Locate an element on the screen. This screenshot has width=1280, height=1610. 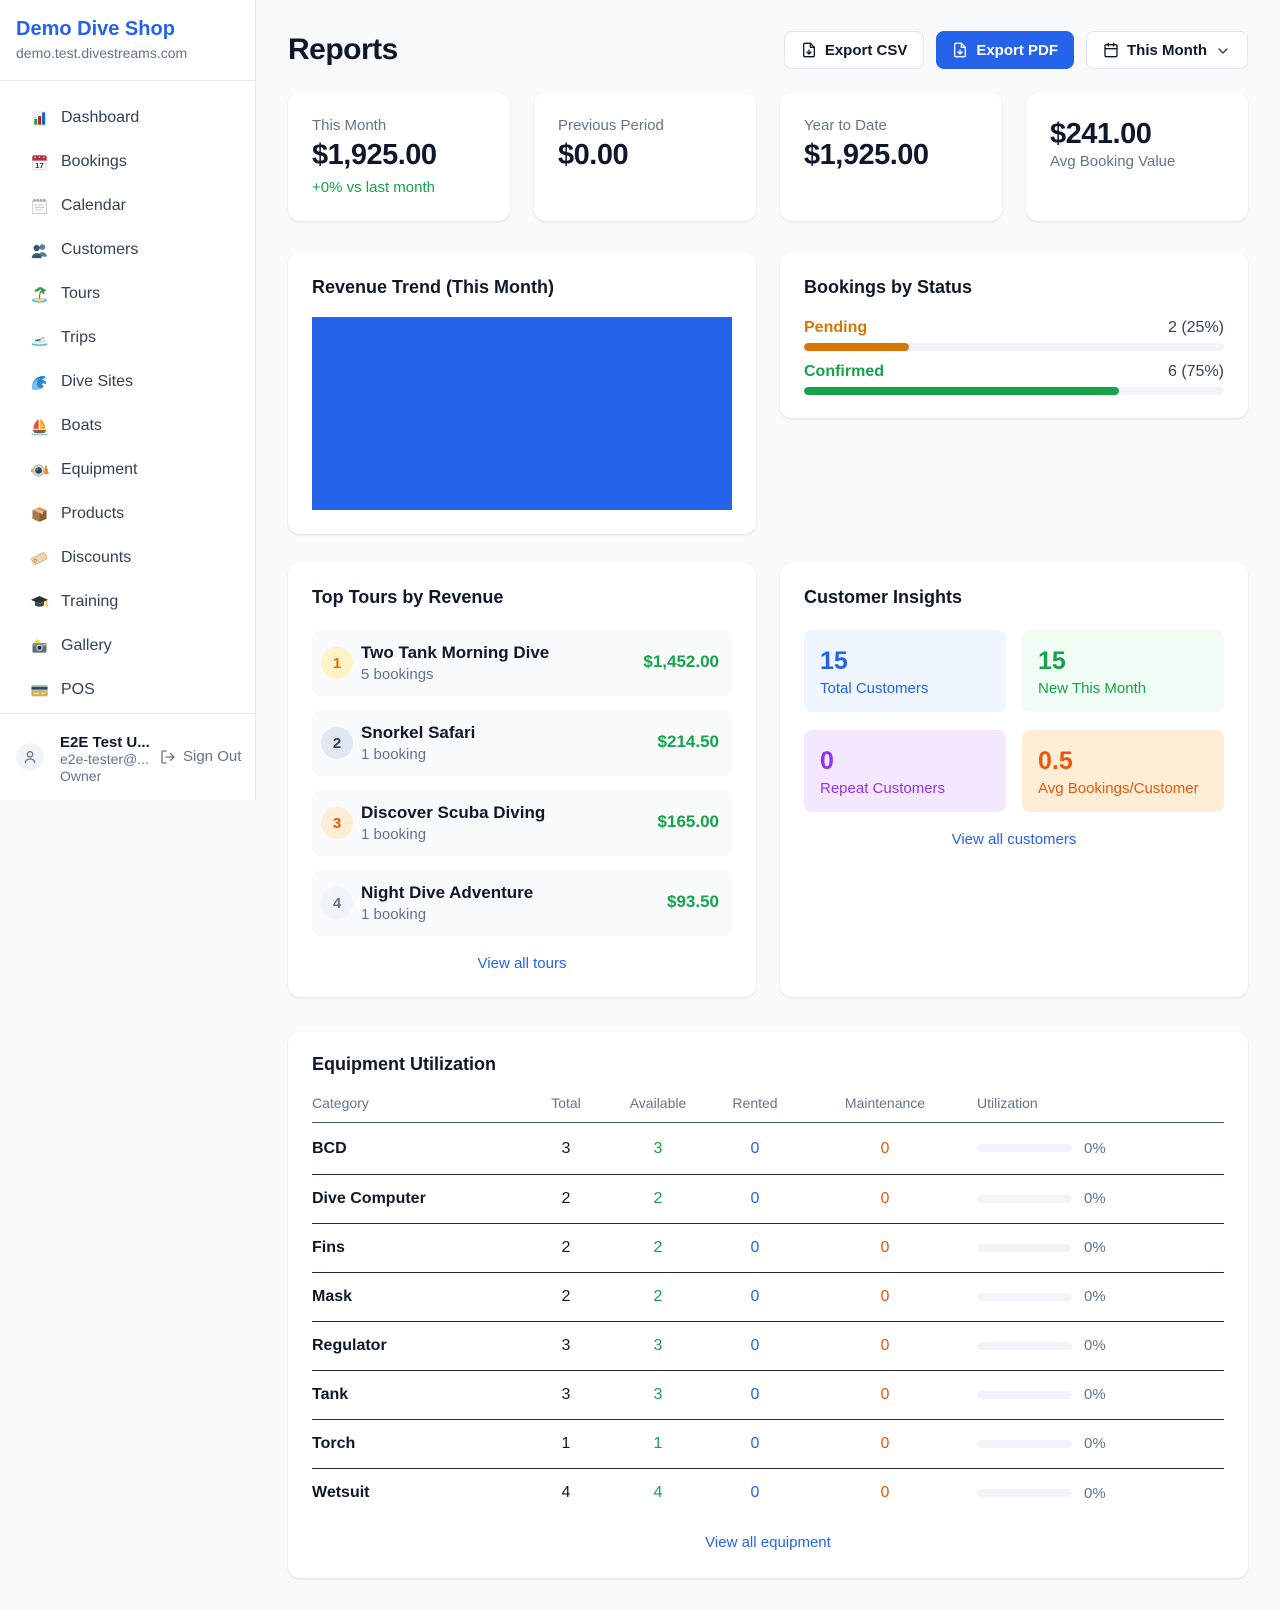
svg-text: 17 is located at coordinates (39, 164).